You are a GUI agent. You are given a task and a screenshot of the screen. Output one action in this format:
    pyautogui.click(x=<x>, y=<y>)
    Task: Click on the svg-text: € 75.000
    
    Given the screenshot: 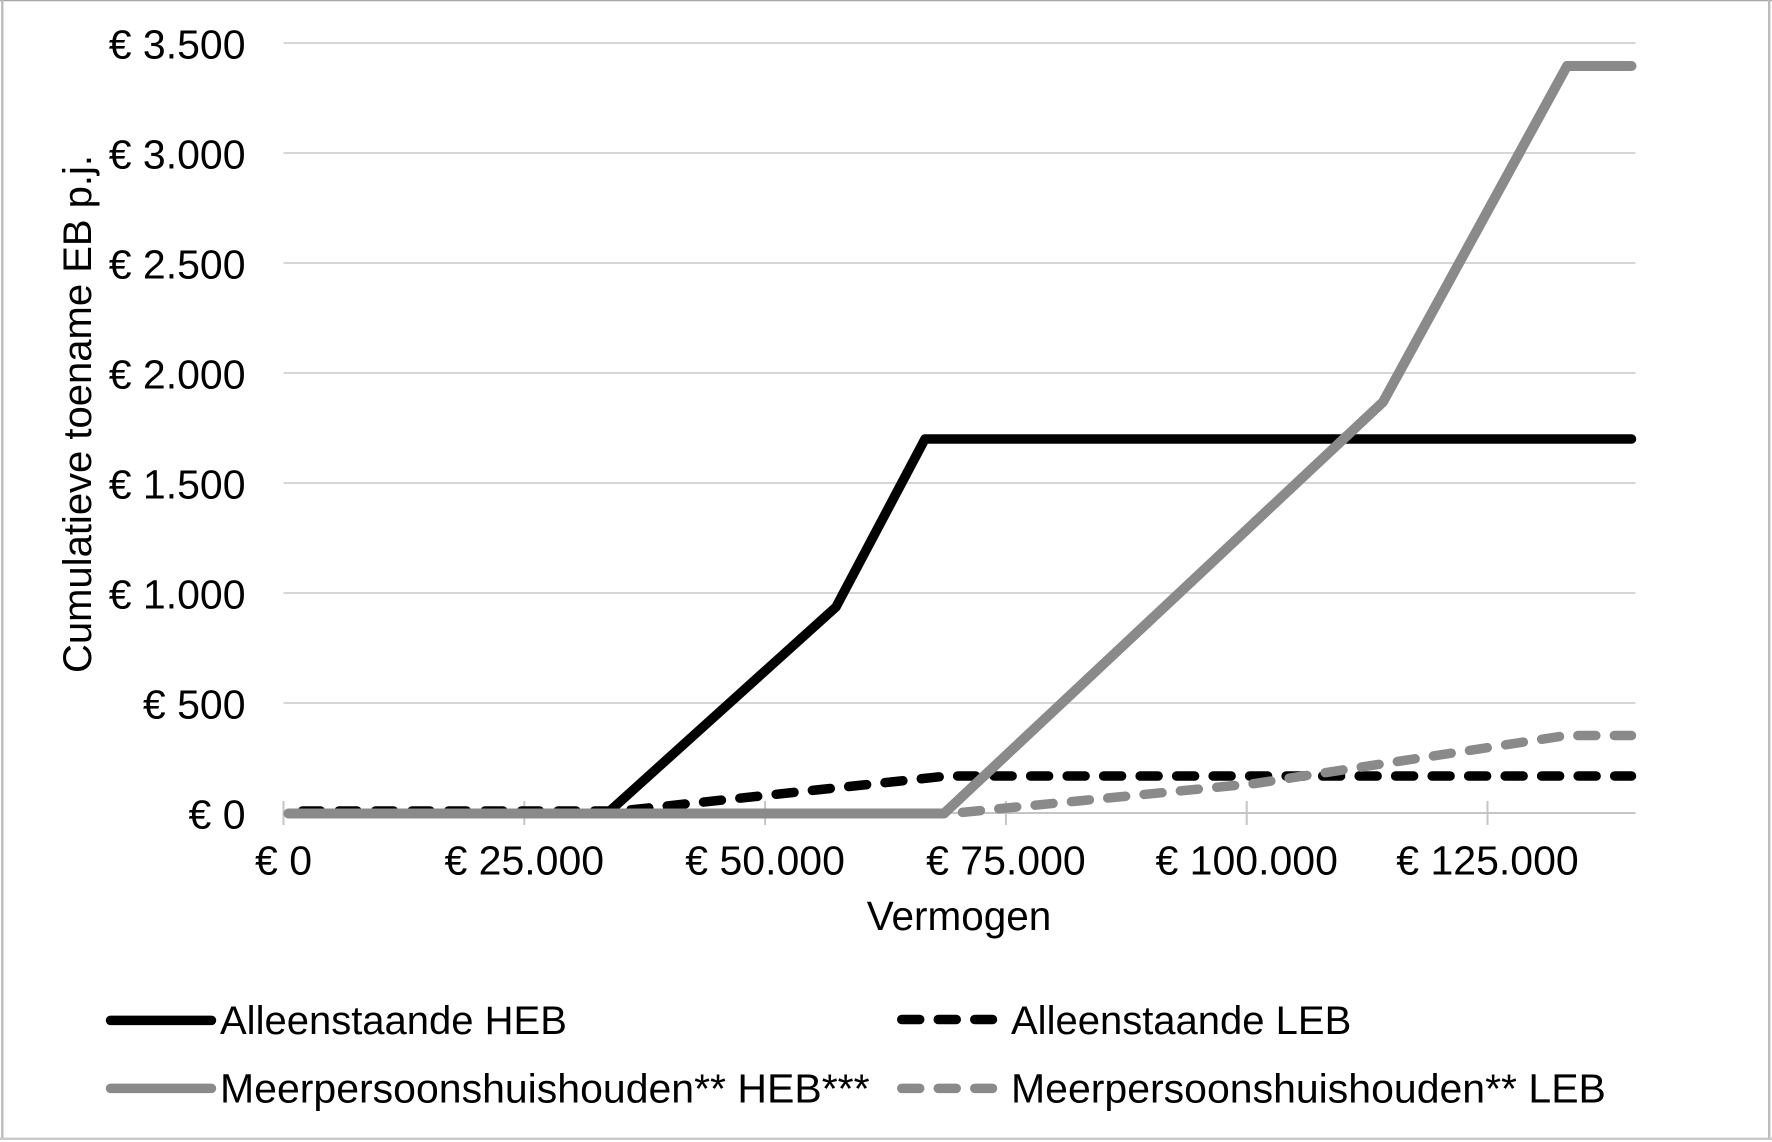 What is the action you would take?
    pyautogui.click(x=1006, y=861)
    